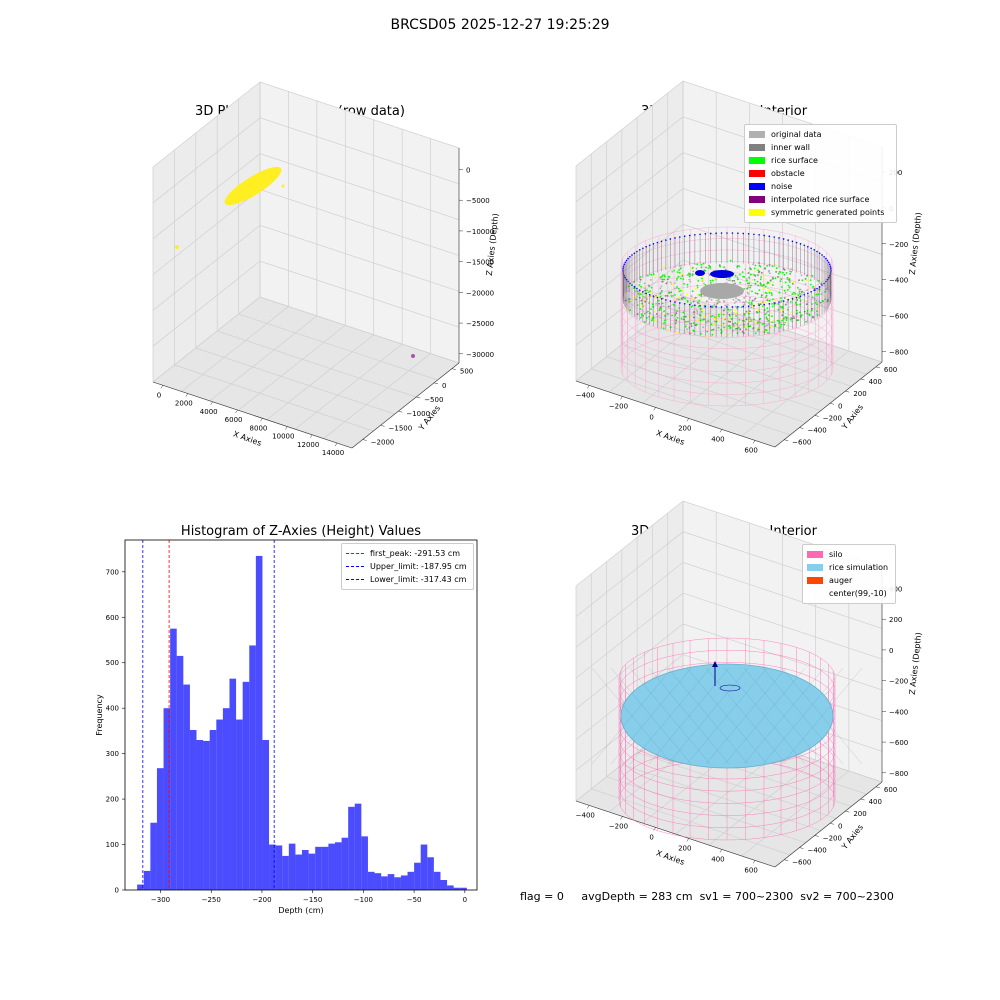  Describe the element at coordinates (405, 405) in the screenshot. I see `raw-y-axis` at that location.